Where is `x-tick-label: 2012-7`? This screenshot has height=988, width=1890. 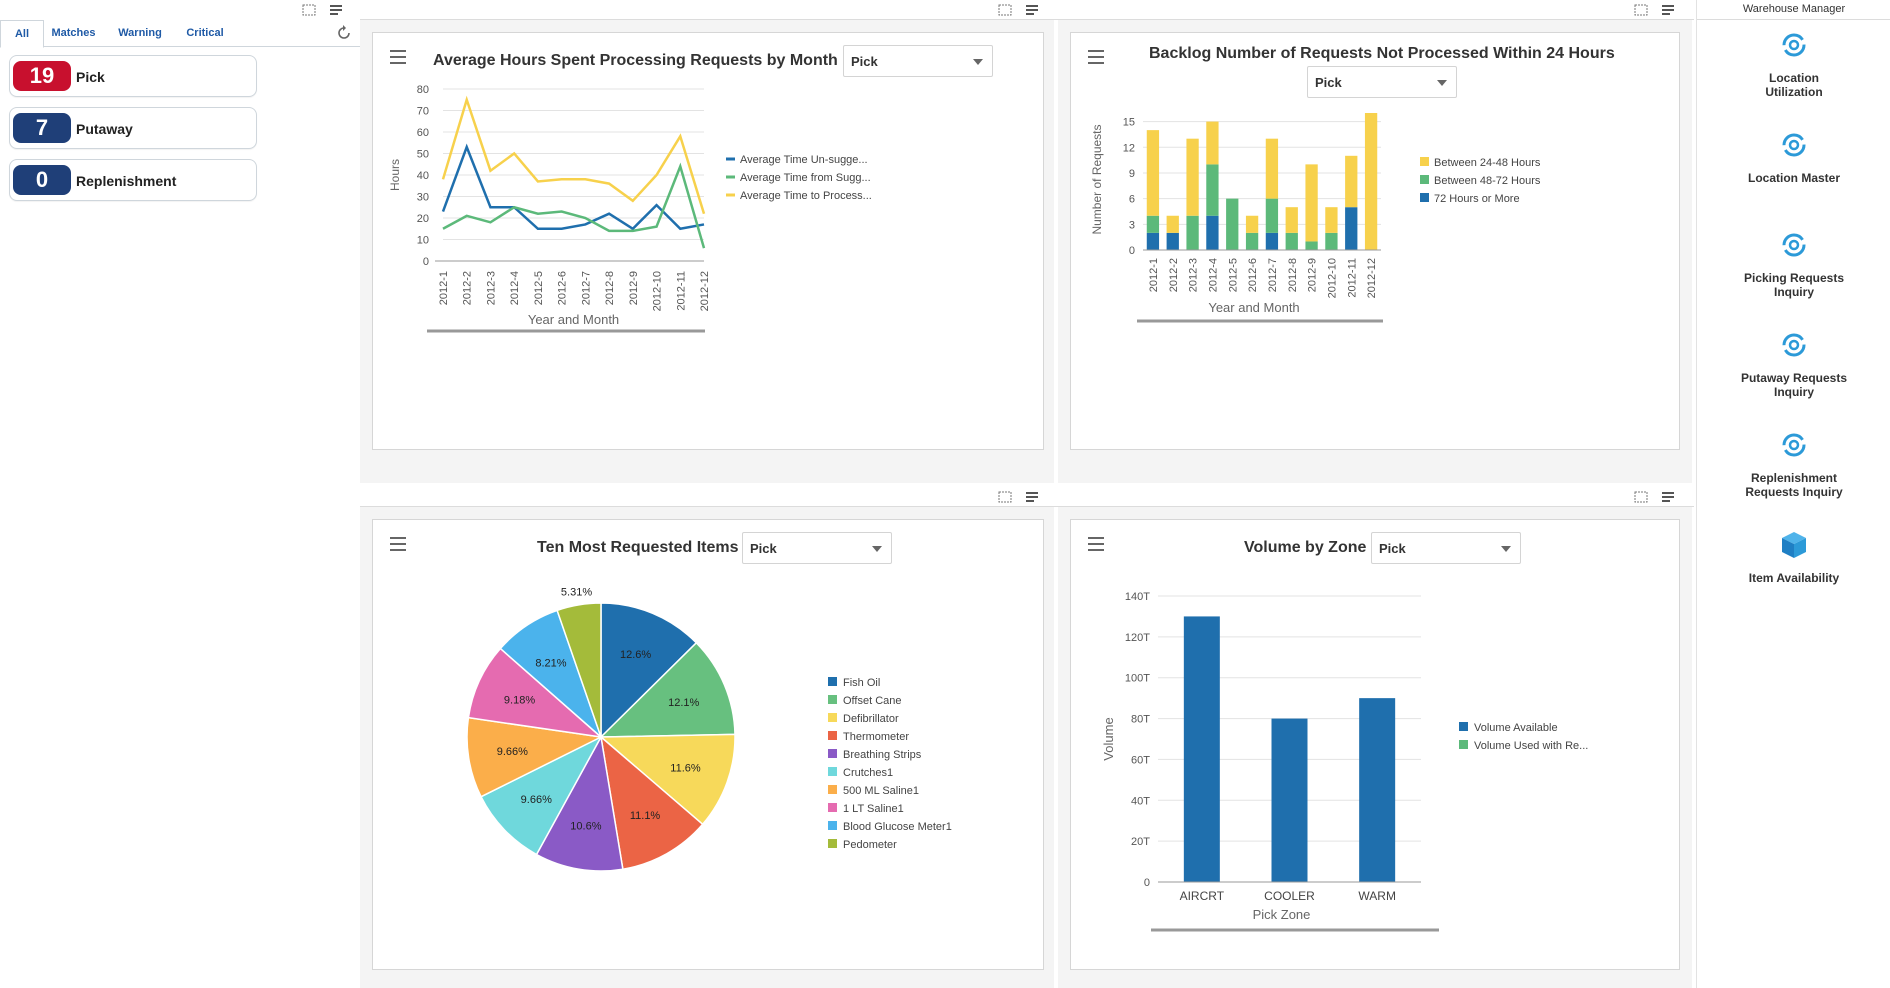 x-tick-label: 2012-7 is located at coordinates (1273, 275).